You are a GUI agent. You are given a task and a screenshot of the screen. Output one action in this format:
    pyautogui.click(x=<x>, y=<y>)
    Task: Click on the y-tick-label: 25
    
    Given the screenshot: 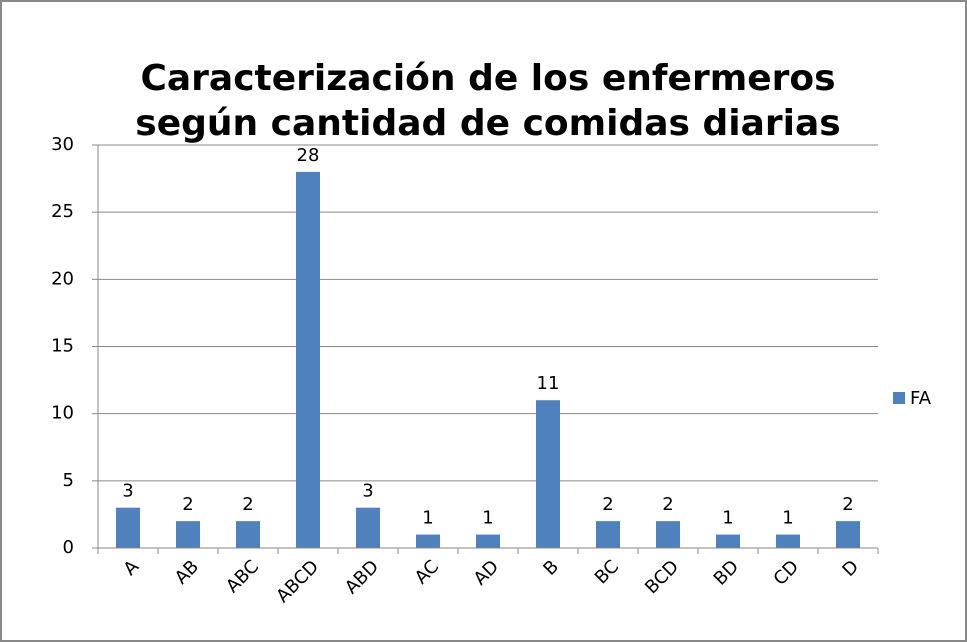 What is the action you would take?
    pyautogui.click(x=62, y=211)
    